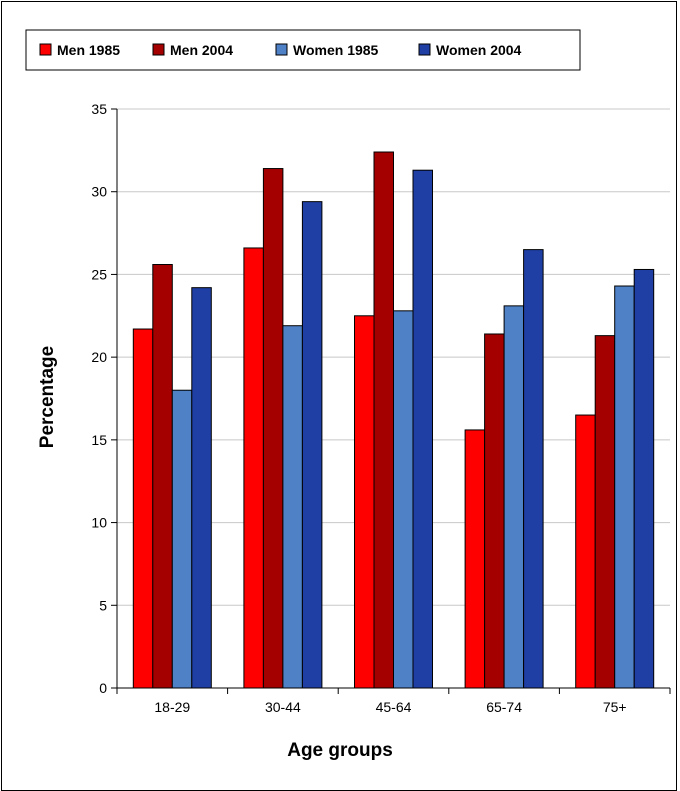 The width and height of the screenshot is (680, 791). What do you see at coordinates (340, 750) in the screenshot?
I see `x-axis-title: Age groups` at bounding box center [340, 750].